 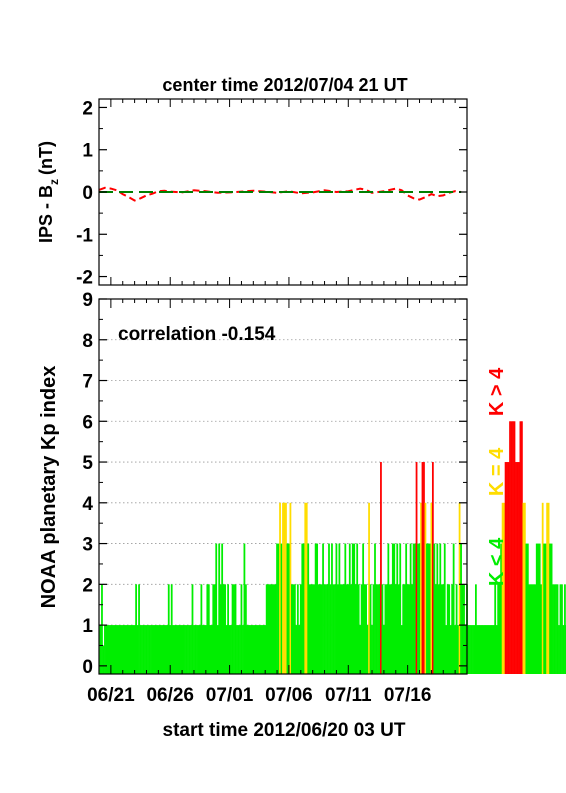 What do you see at coordinates (87, 151) in the screenshot?
I see `top-y-tick-label: 1` at bounding box center [87, 151].